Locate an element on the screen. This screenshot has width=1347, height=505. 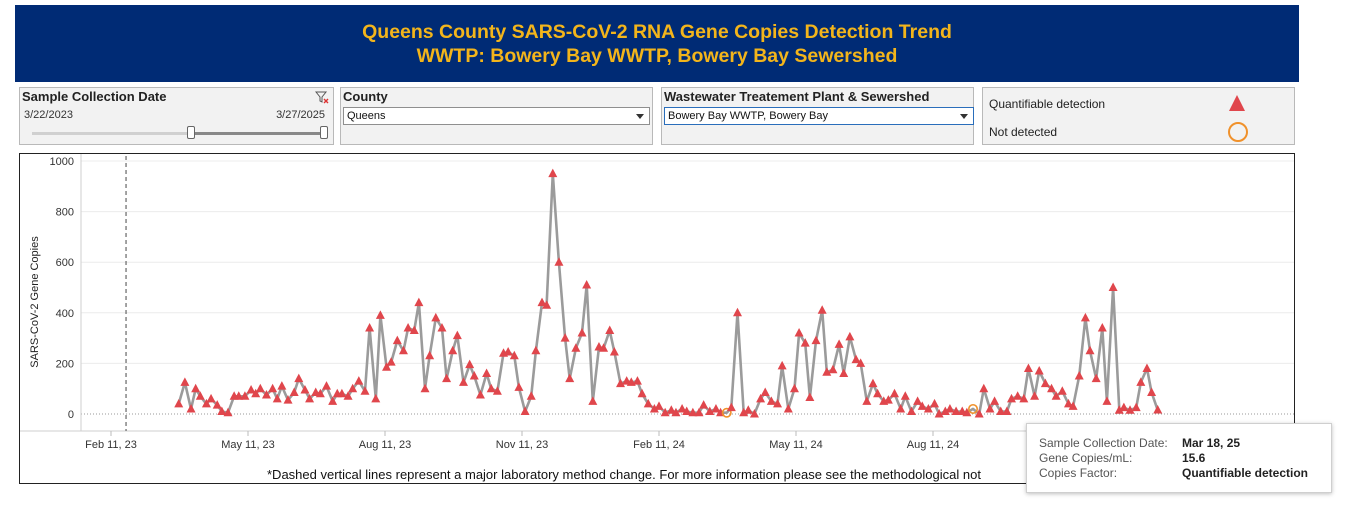
tooltip-factor-value: Quantifiable detection is located at coordinates (1245, 473).